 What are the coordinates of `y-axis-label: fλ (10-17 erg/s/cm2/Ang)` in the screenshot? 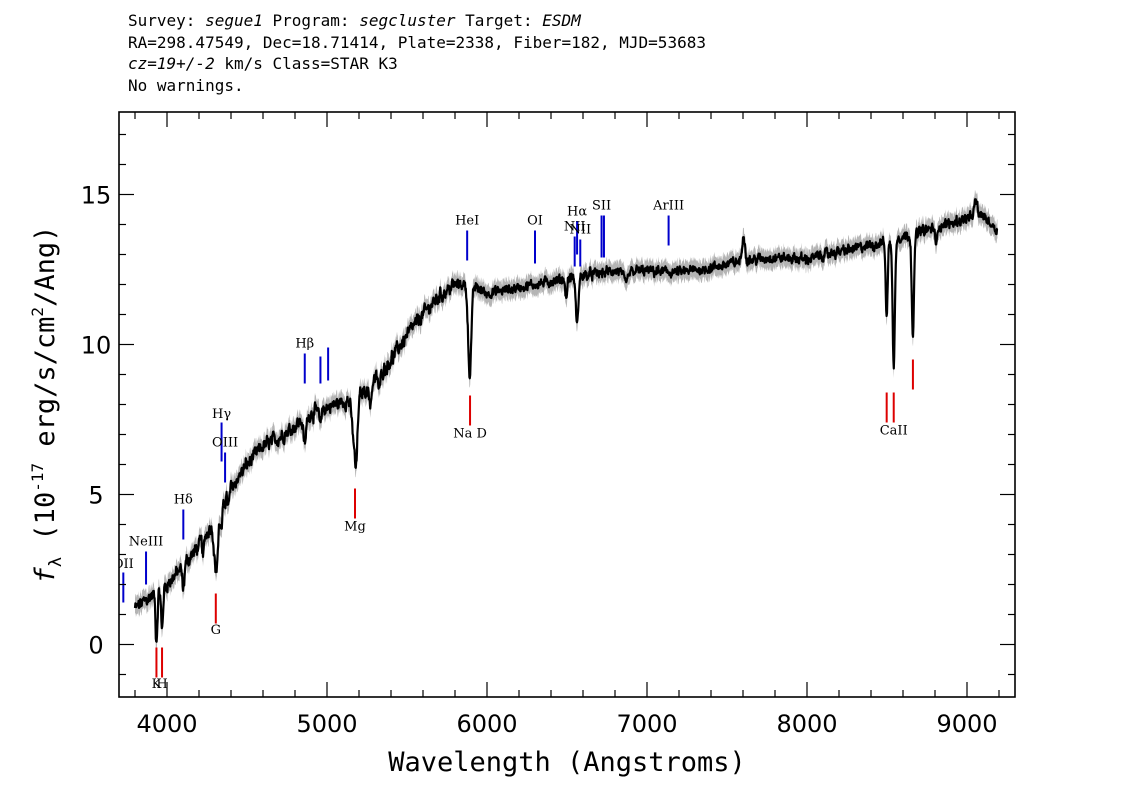 It's located at (47, 405).